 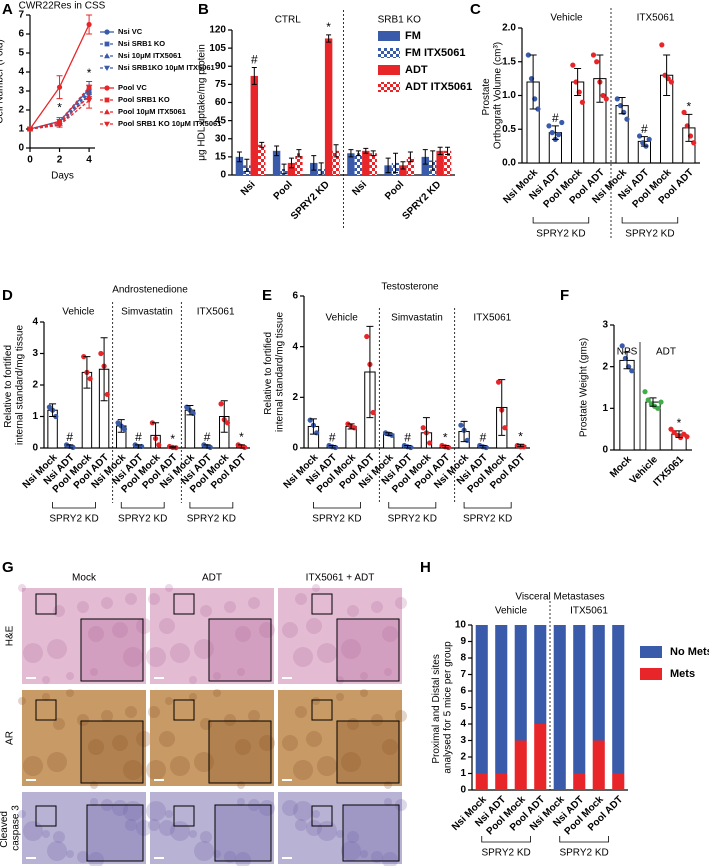 What do you see at coordinates (149, 55) in the screenshot?
I see `legend-label: Nsi 10μM ITX5061` at bounding box center [149, 55].